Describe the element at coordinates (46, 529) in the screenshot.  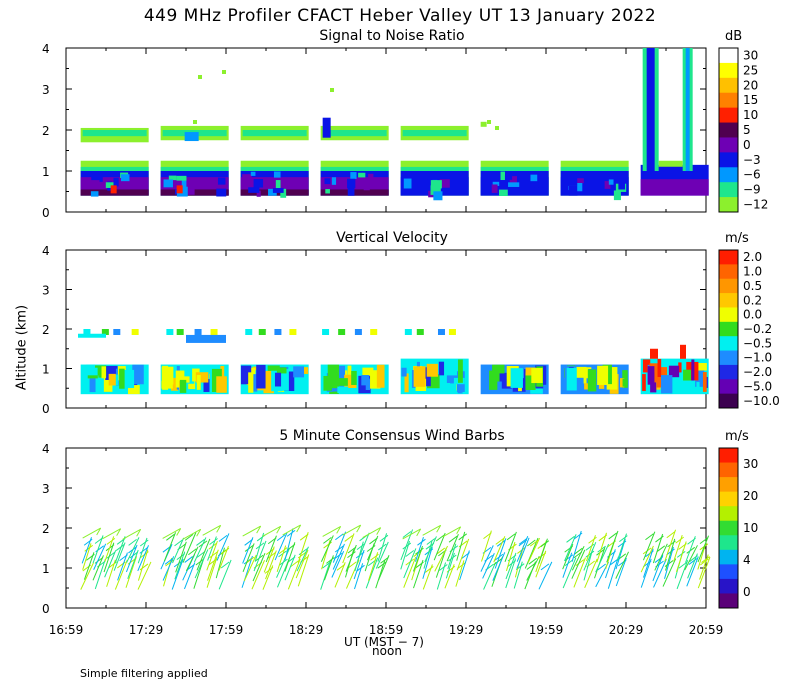
I see `y-tick-label: 2` at that location.